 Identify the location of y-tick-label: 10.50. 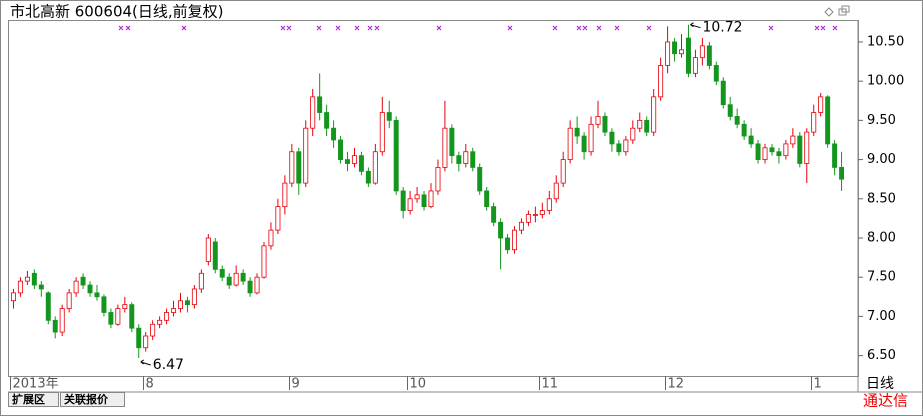
(885, 41).